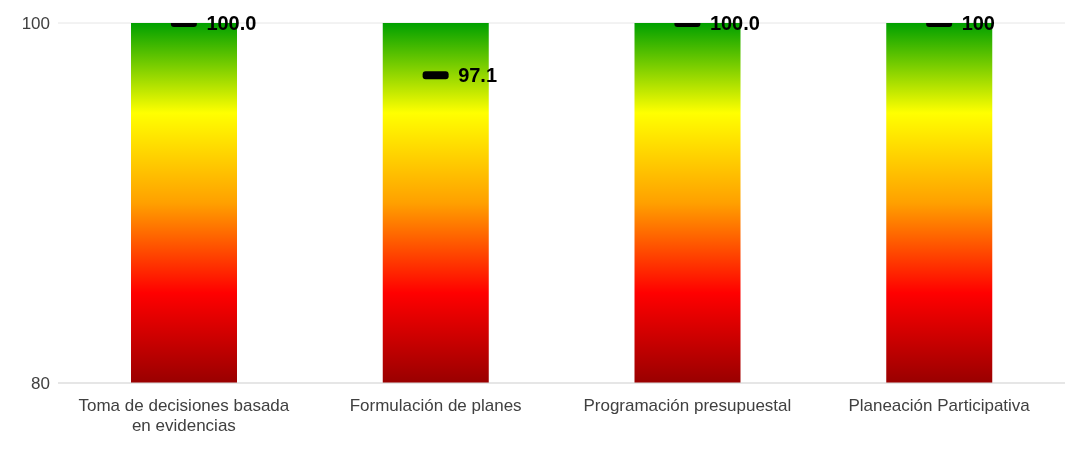  Describe the element at coordinates (184, 415) in the screenshot. I see `x-tick-label: Toma de decisiones basada en evidencias` at that location.